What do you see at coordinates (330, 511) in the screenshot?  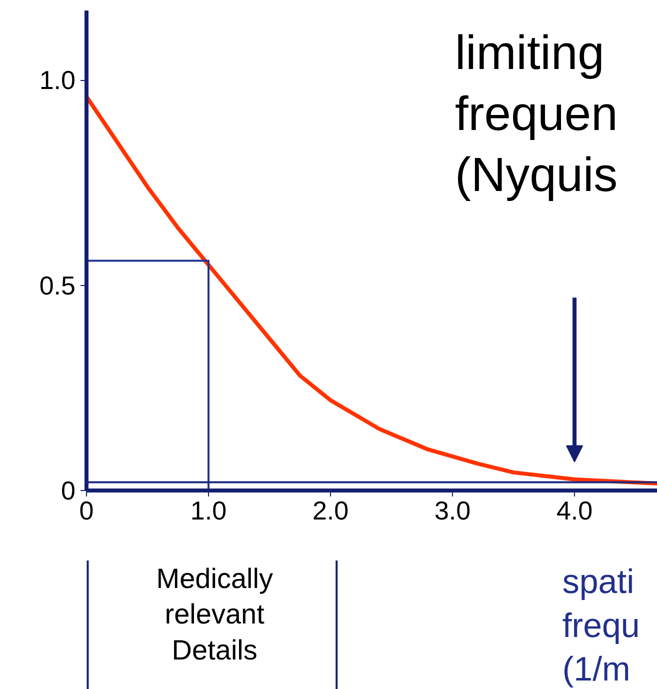 I see `x-tick-label: 2.0` at bounding box center [330, 511].